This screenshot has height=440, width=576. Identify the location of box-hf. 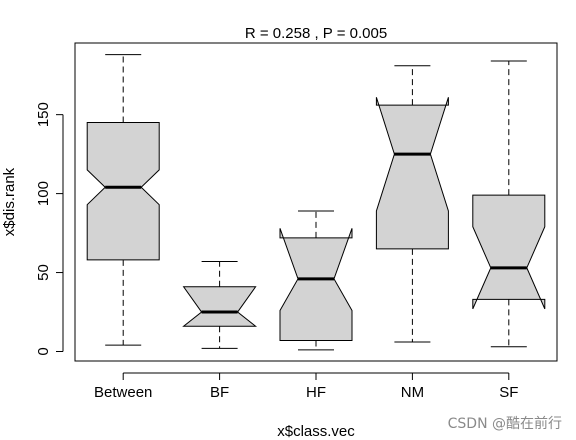
(316, 280).